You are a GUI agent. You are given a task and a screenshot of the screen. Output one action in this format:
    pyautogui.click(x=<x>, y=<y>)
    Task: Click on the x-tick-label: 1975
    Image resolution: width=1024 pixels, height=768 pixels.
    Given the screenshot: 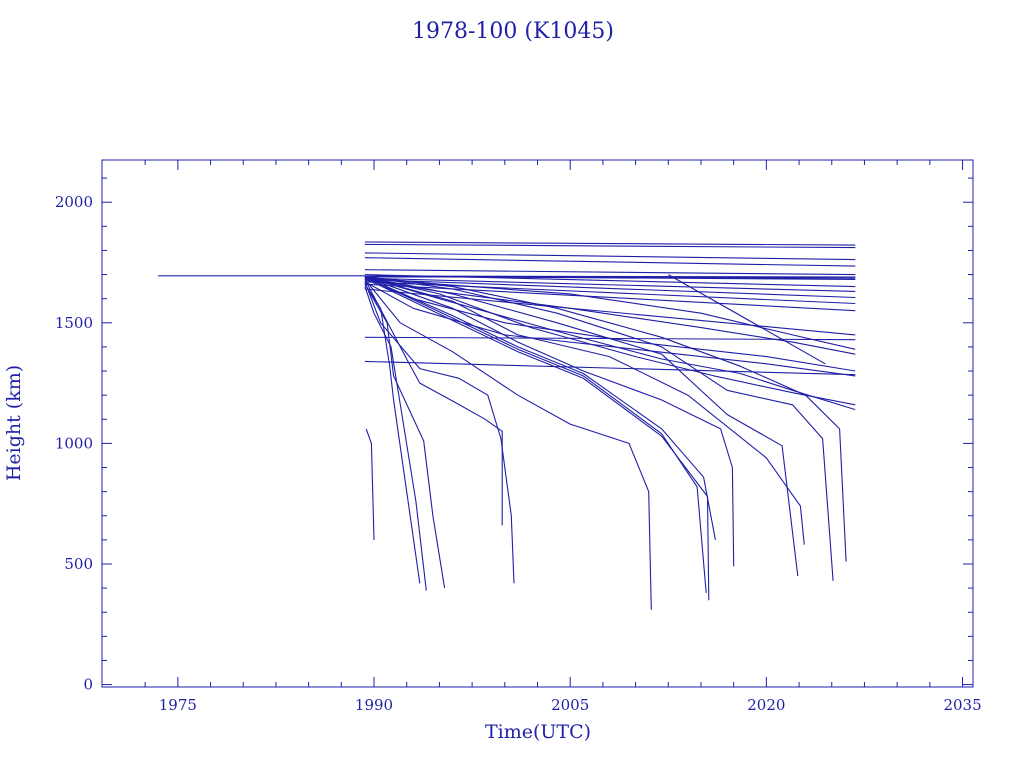 What is the action you would take?
    pyautogui.click(x=178, y=705)
    